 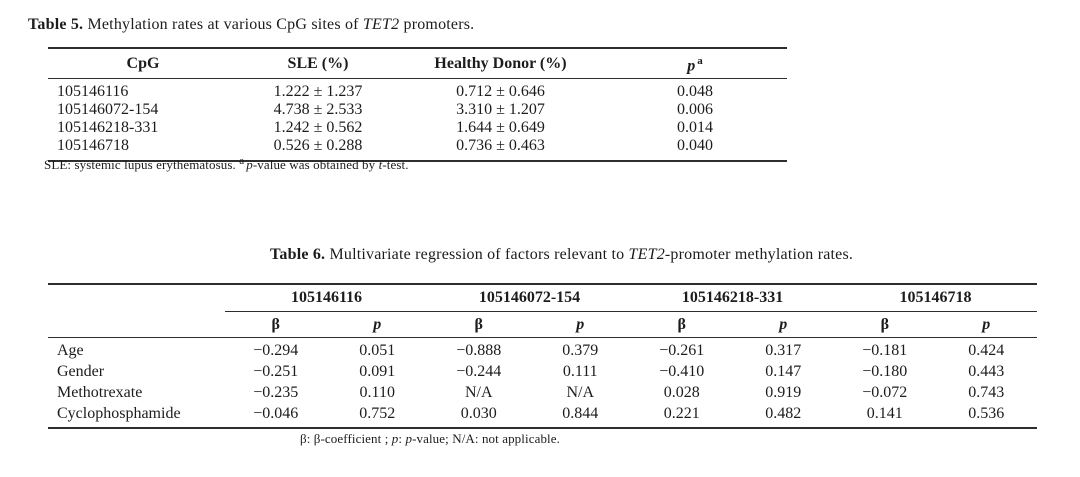 I want to click on t6-value-cell: 0.147, so click(x=783, y=371).